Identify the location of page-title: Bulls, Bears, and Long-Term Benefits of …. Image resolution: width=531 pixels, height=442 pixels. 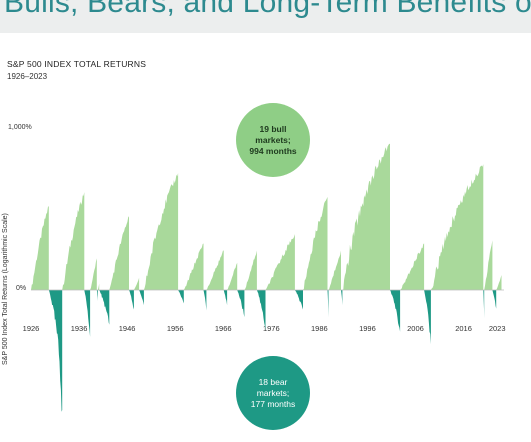
(267, 9).